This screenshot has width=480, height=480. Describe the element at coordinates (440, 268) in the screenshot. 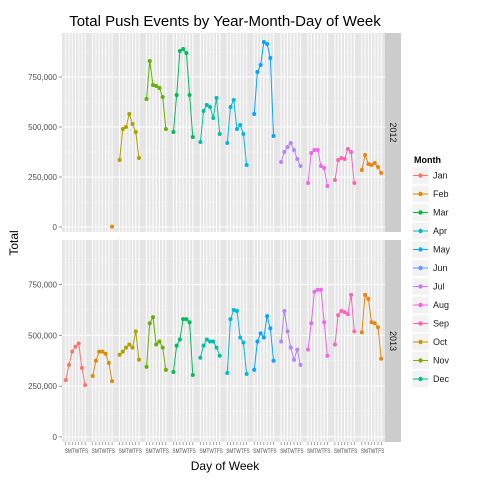

I see `legend-label: Jun` at that location.